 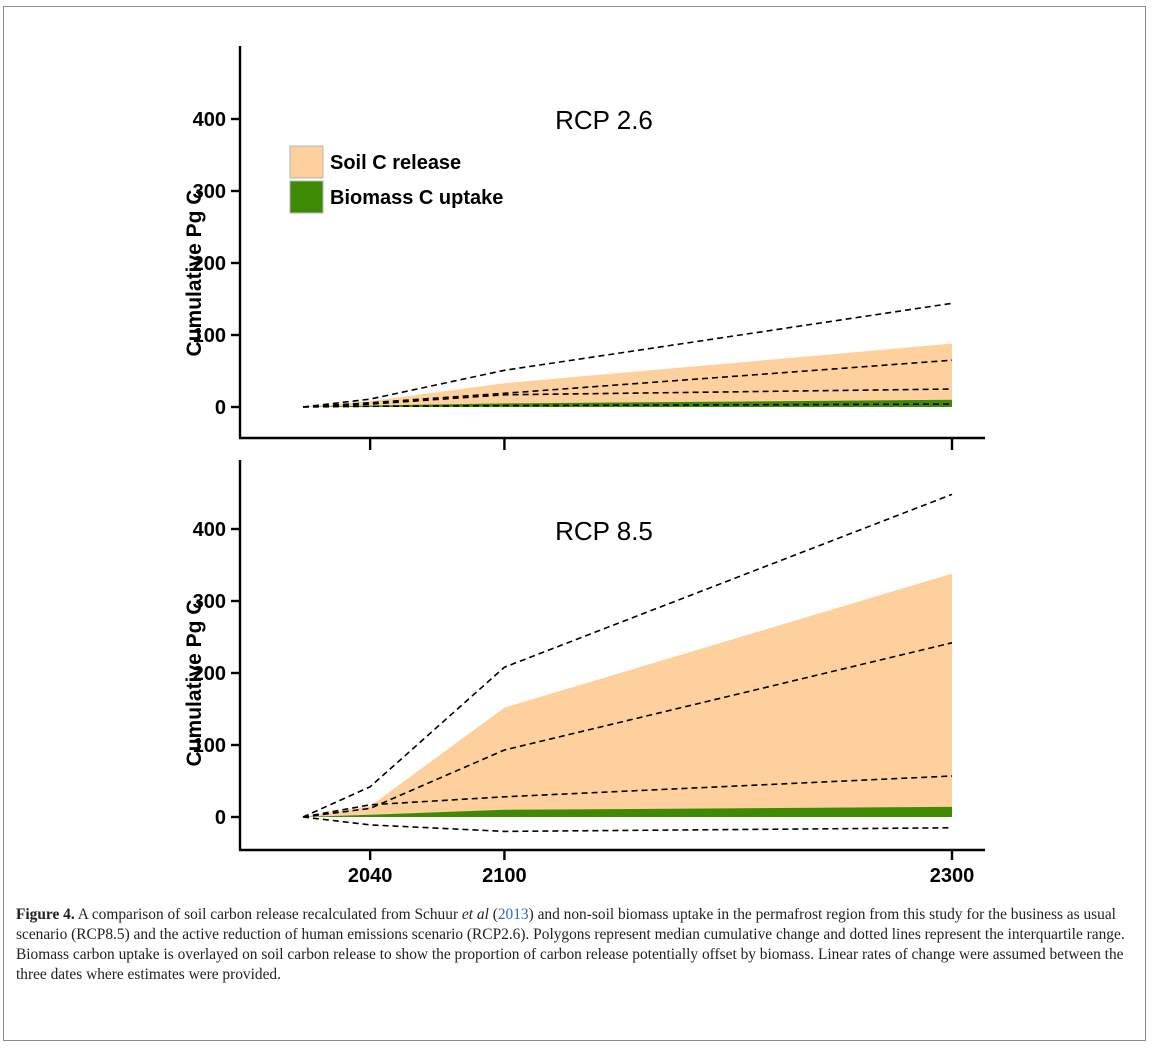 I want to click on x-tick-label-2300: 2300, so click(x=952, y=876).